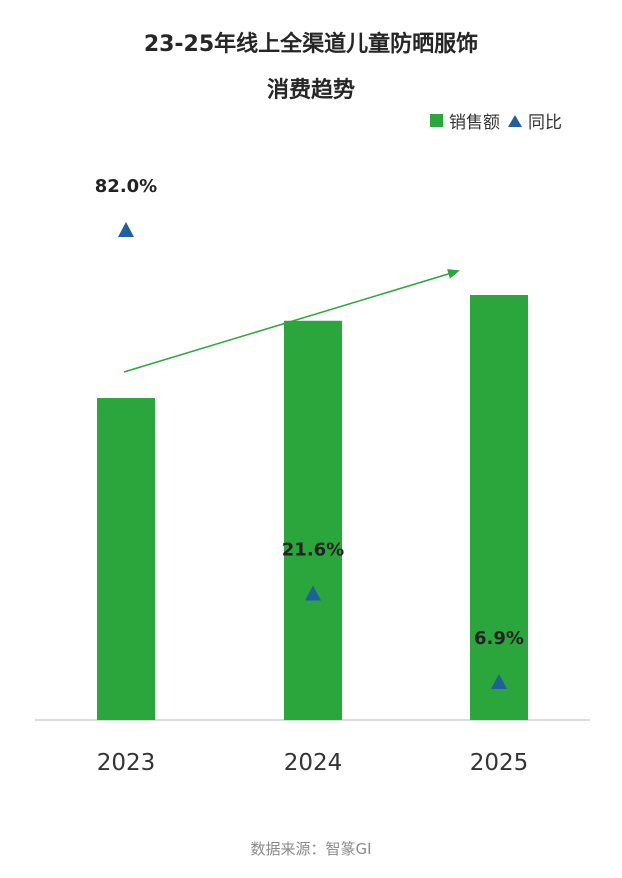 The image size is (622, 878). I want to click on x-tick-label: 2024, so click(313, 763).